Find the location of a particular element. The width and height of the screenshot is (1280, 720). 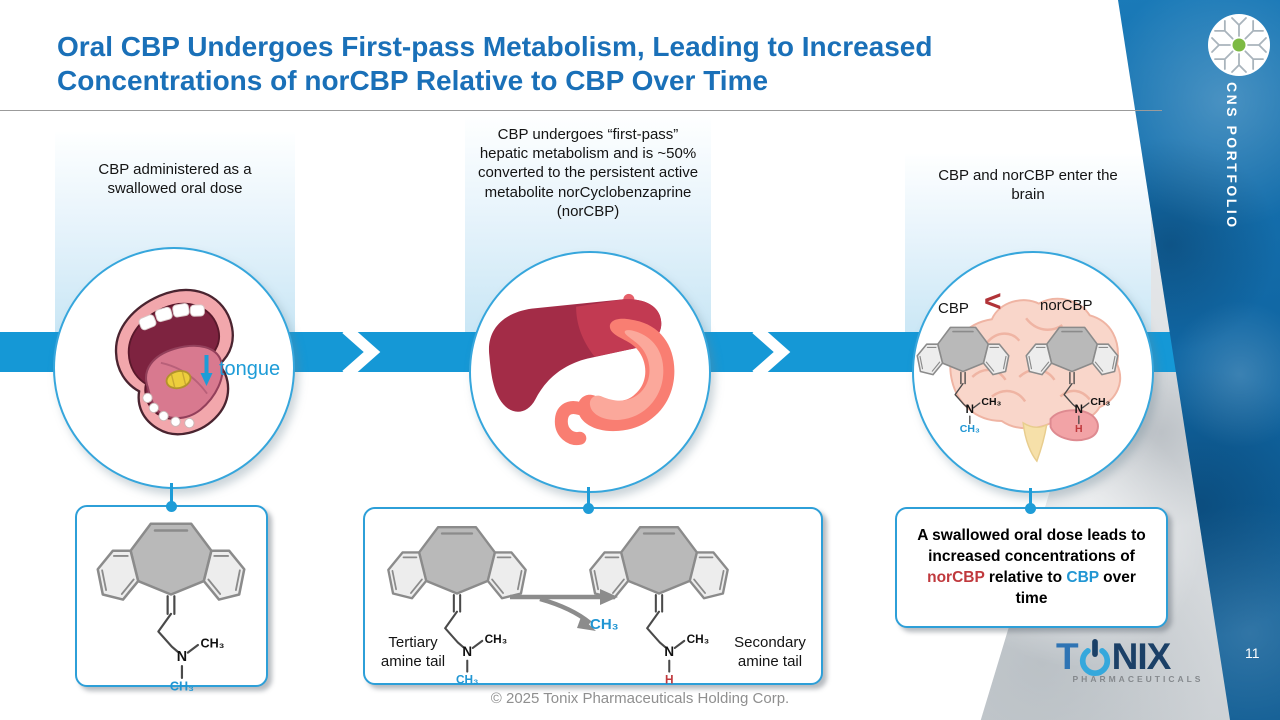

secondary-amine-label: Secondary amine tail is located at coordinates (770, 652).